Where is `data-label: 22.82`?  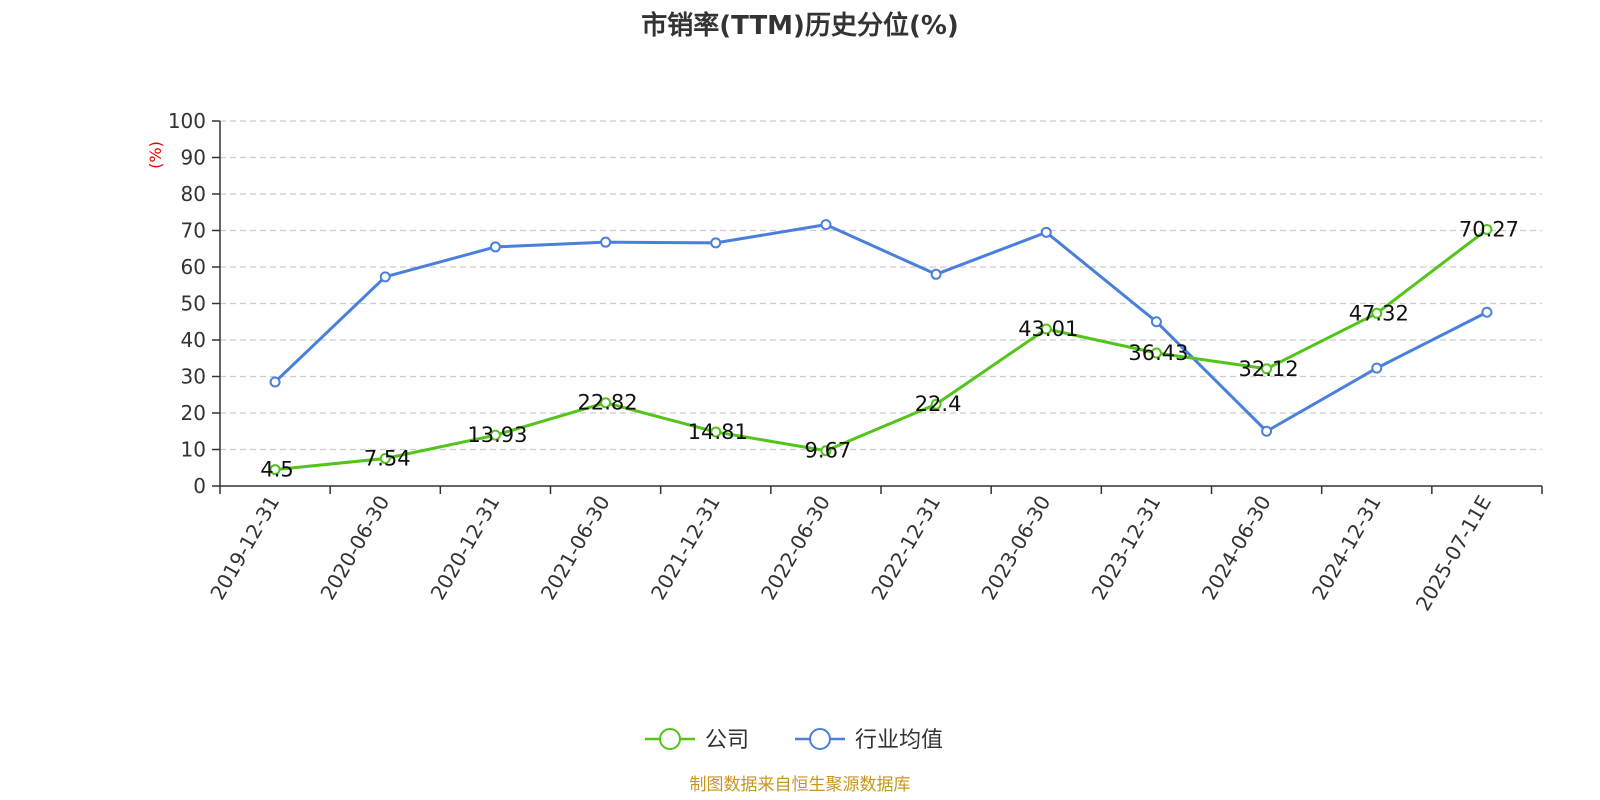
data-label: 22.82 is located at coordinates (608, 403).